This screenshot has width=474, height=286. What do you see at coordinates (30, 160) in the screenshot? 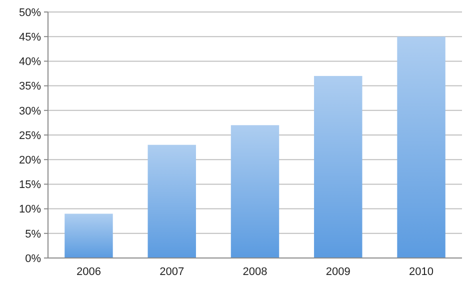
I see `y-tick-label: 20%` at bounding box center [30, 160].